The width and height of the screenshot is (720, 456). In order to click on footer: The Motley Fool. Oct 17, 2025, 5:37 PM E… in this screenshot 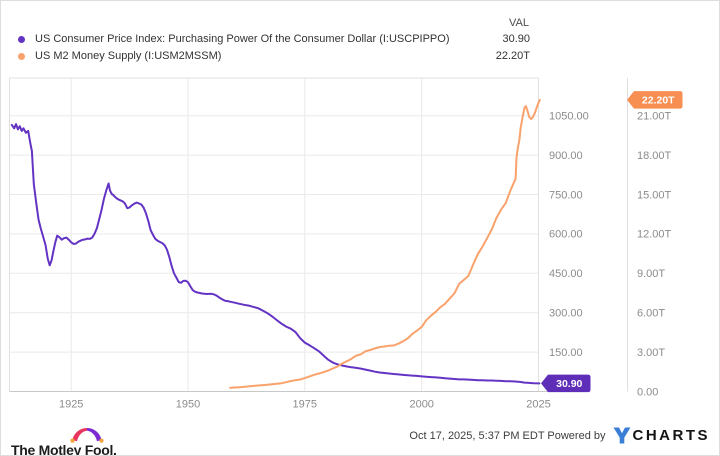, I will do `click(360, 435)`.